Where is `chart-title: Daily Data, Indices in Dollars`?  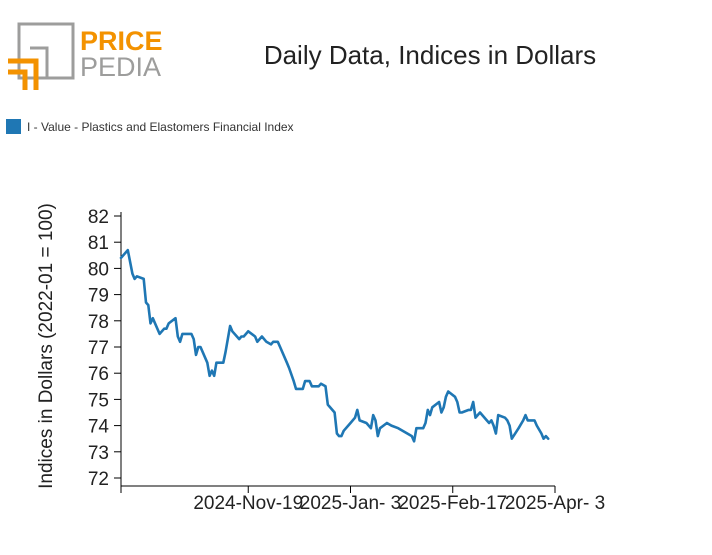 chart-title: Daily Data, Indices in Dollars is located at coordinates (430, 55).